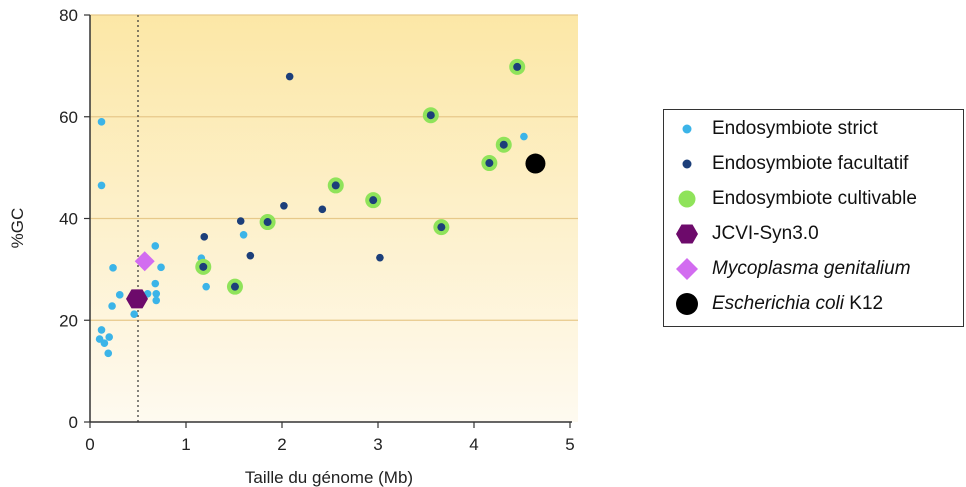 This screenshot has width=966, height=487. What do you see at coordinates (68, 320) in the screenshot?
I see `y-tick-label: 20` at bounding box center [68, 320].